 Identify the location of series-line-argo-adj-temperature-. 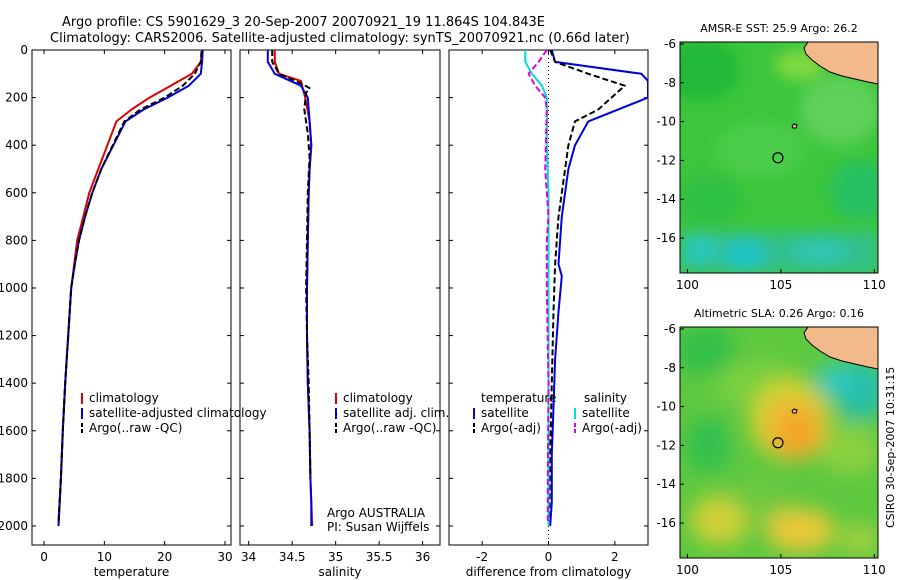
(587, 286).